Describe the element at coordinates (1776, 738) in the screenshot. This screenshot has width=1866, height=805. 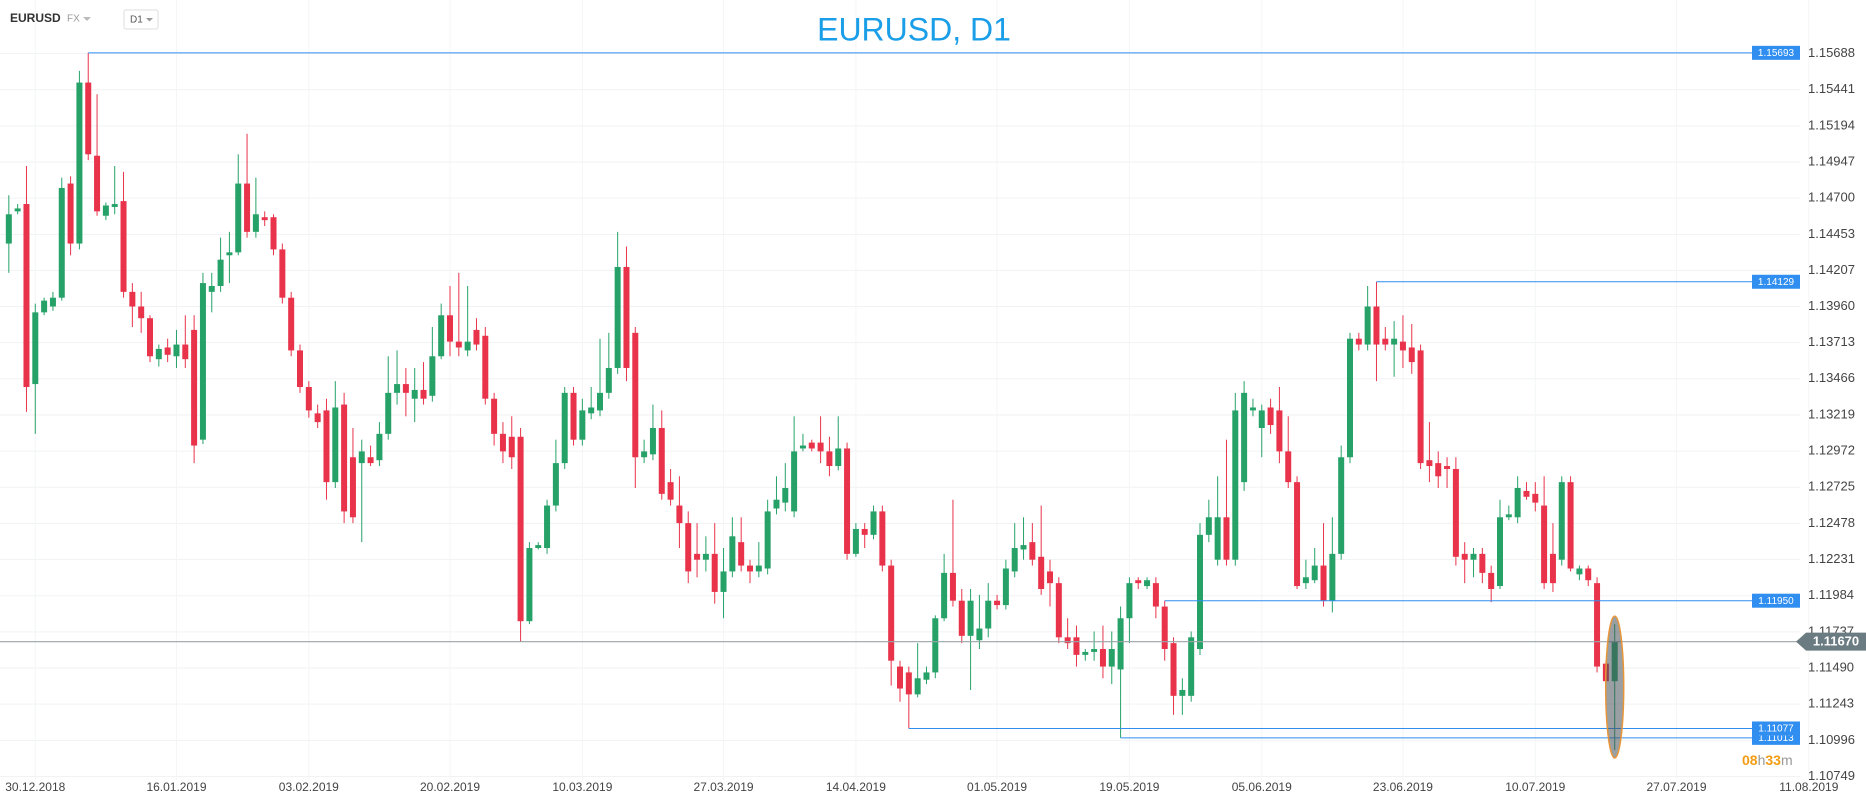
I see `level-label: 1.11013` at that location.